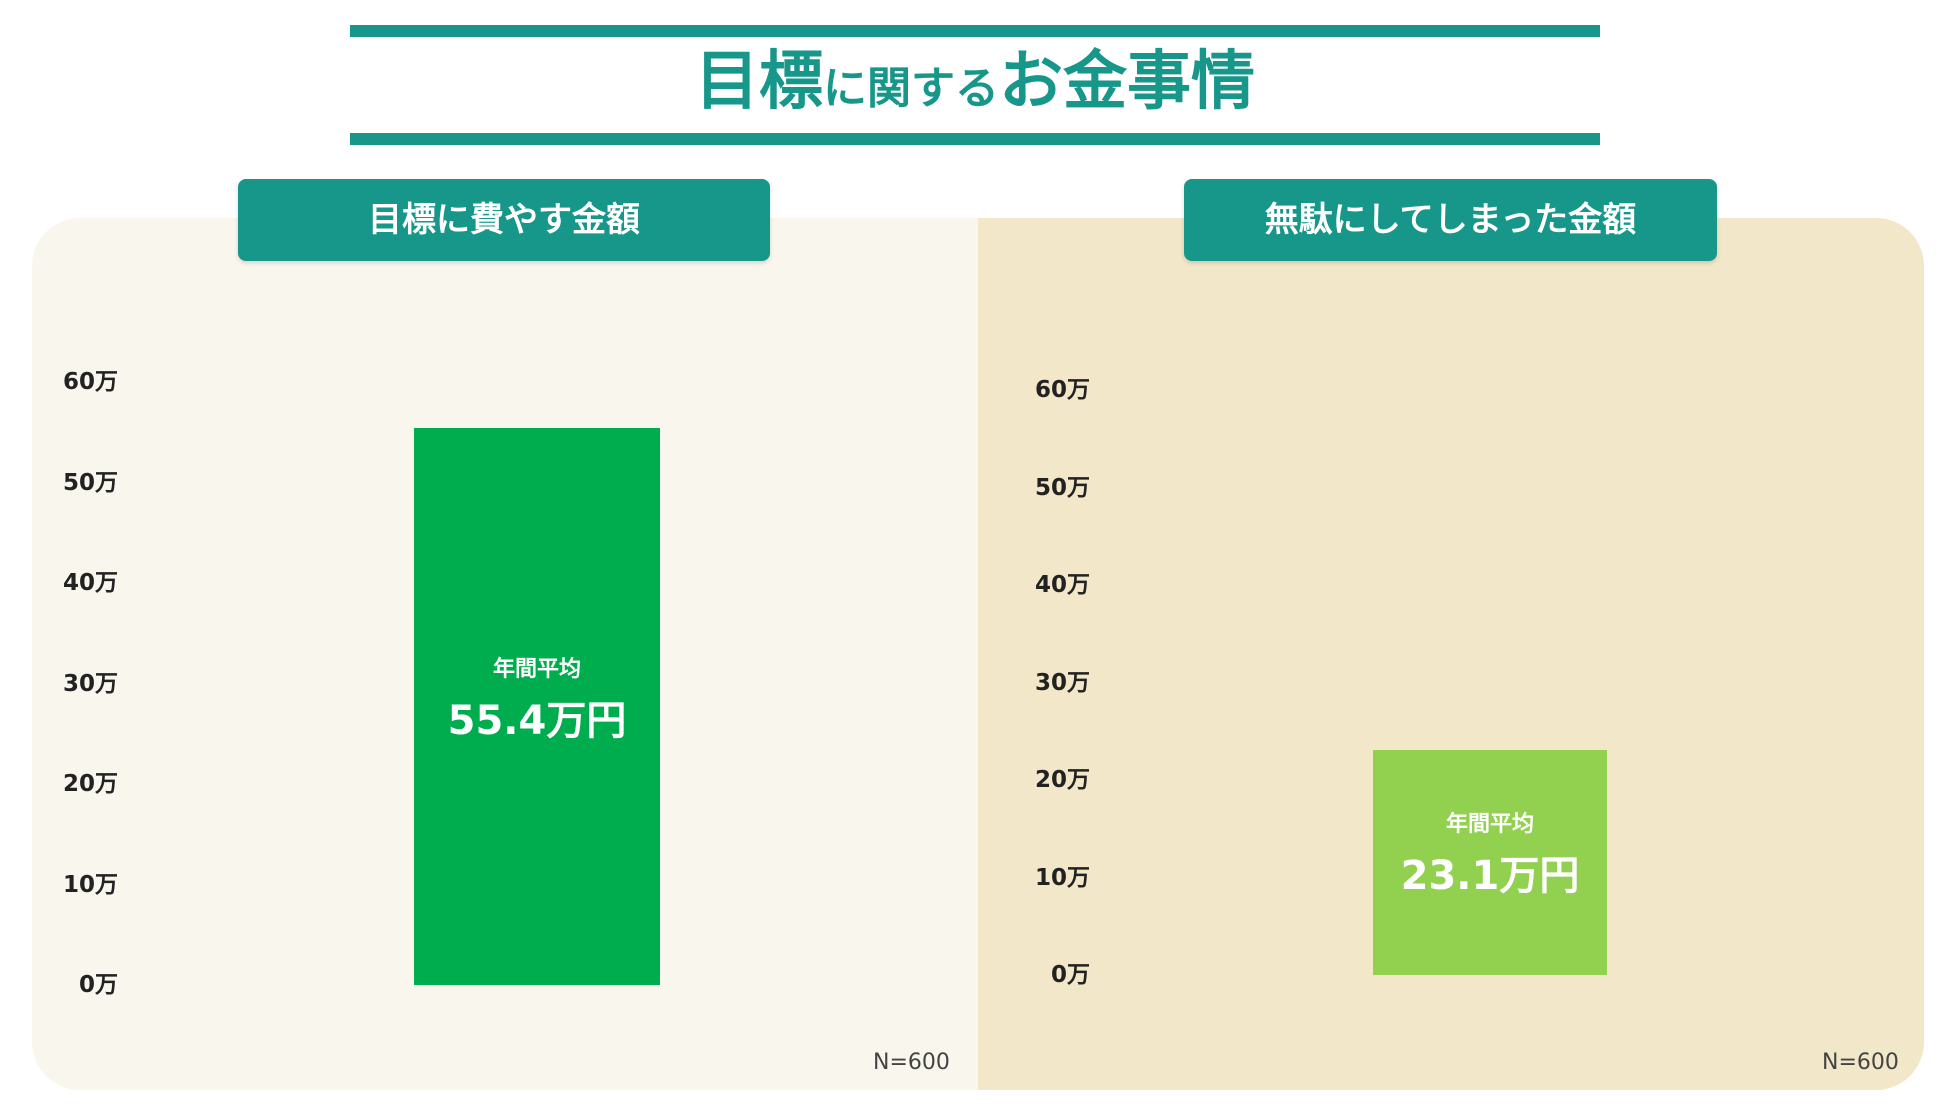  Describe the element at coordinates (975, 139) in the screenshot. I see `title-rule-bottom` at that location.